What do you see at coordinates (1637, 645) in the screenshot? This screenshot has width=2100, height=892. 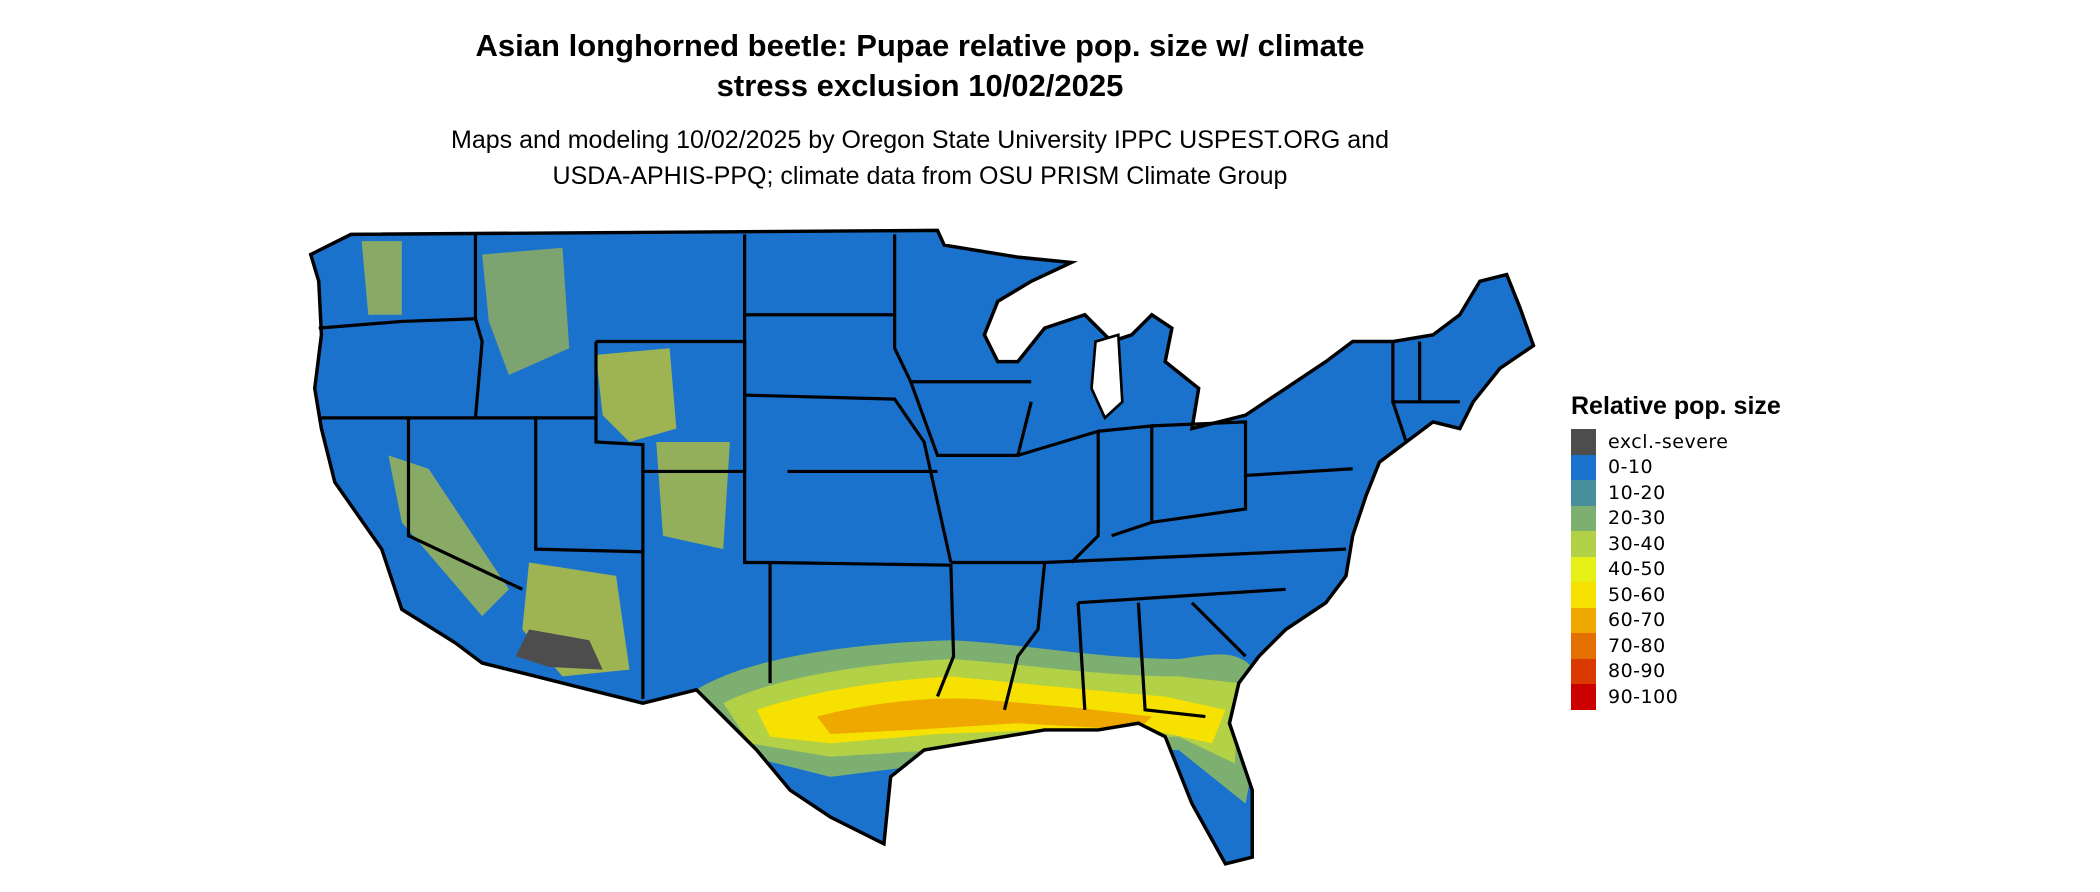 I see `legend-label: 70-80` at bounding box center [1637, 645].